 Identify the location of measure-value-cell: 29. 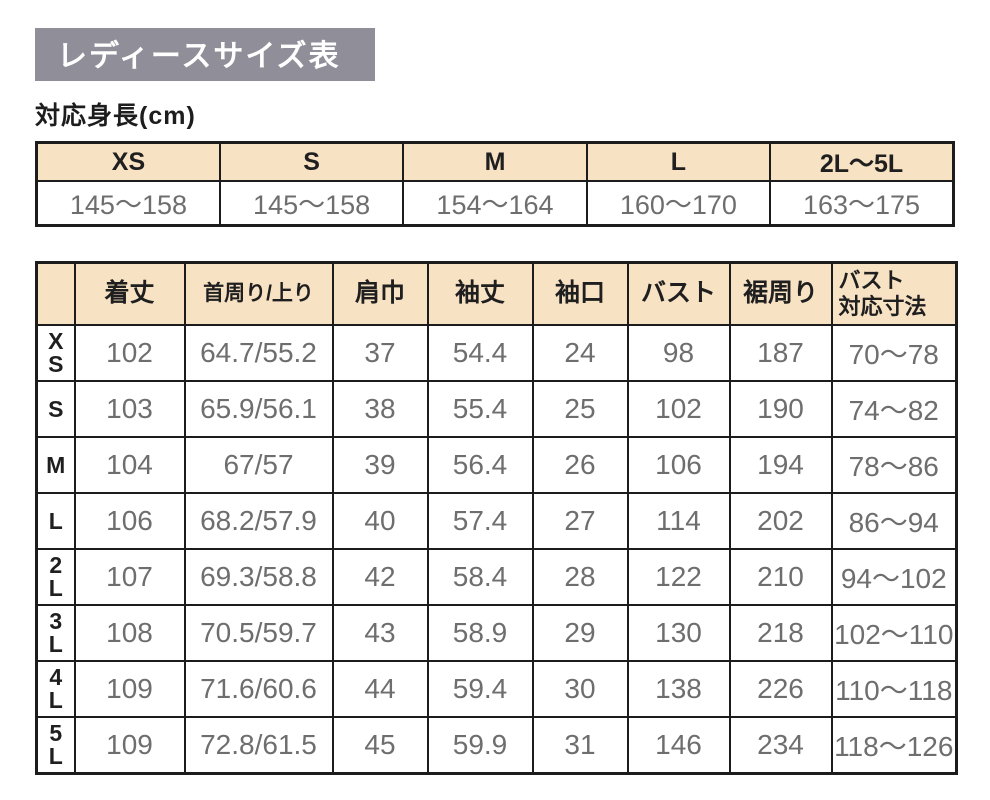
(580, 633).